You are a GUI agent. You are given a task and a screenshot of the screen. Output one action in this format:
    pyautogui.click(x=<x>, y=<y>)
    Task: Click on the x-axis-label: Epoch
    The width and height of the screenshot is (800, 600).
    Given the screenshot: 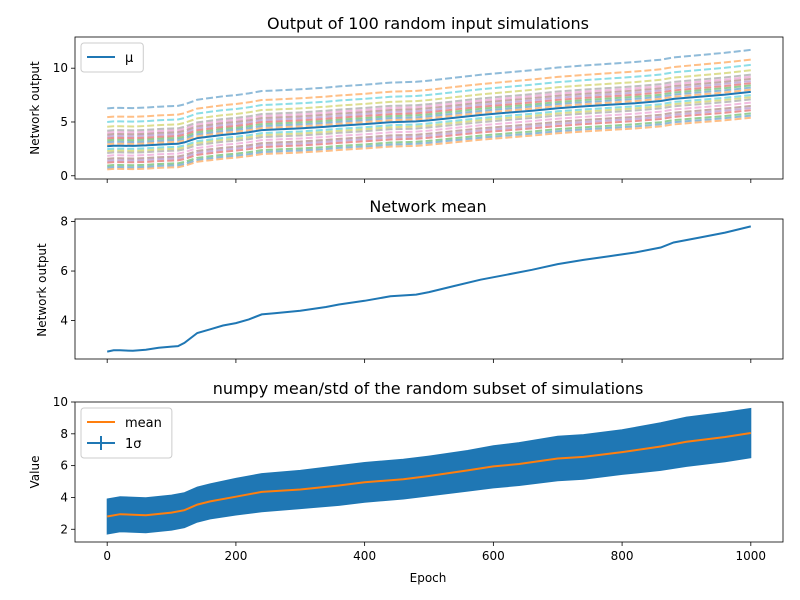 What is the action you would take?
    pyautogui.click(x=428, y=578)
    